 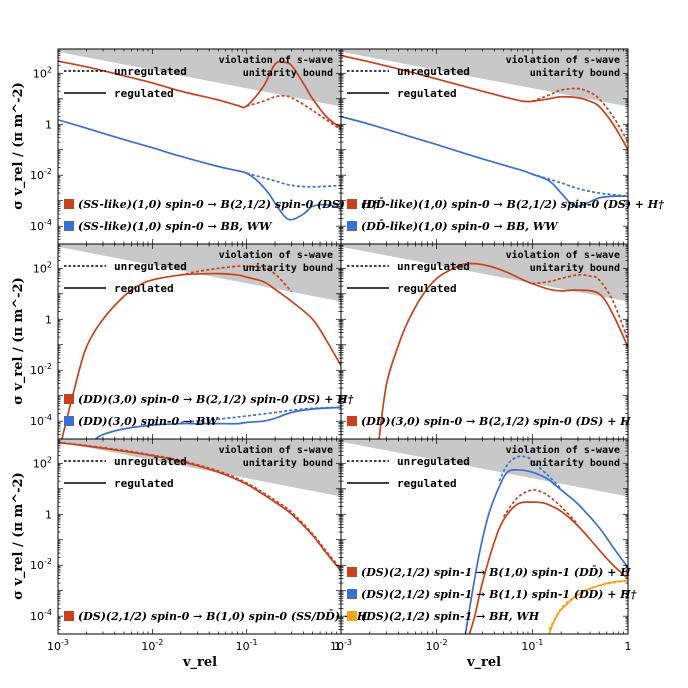 I want to click on series-orange-solid, so click(x=588, y=606).